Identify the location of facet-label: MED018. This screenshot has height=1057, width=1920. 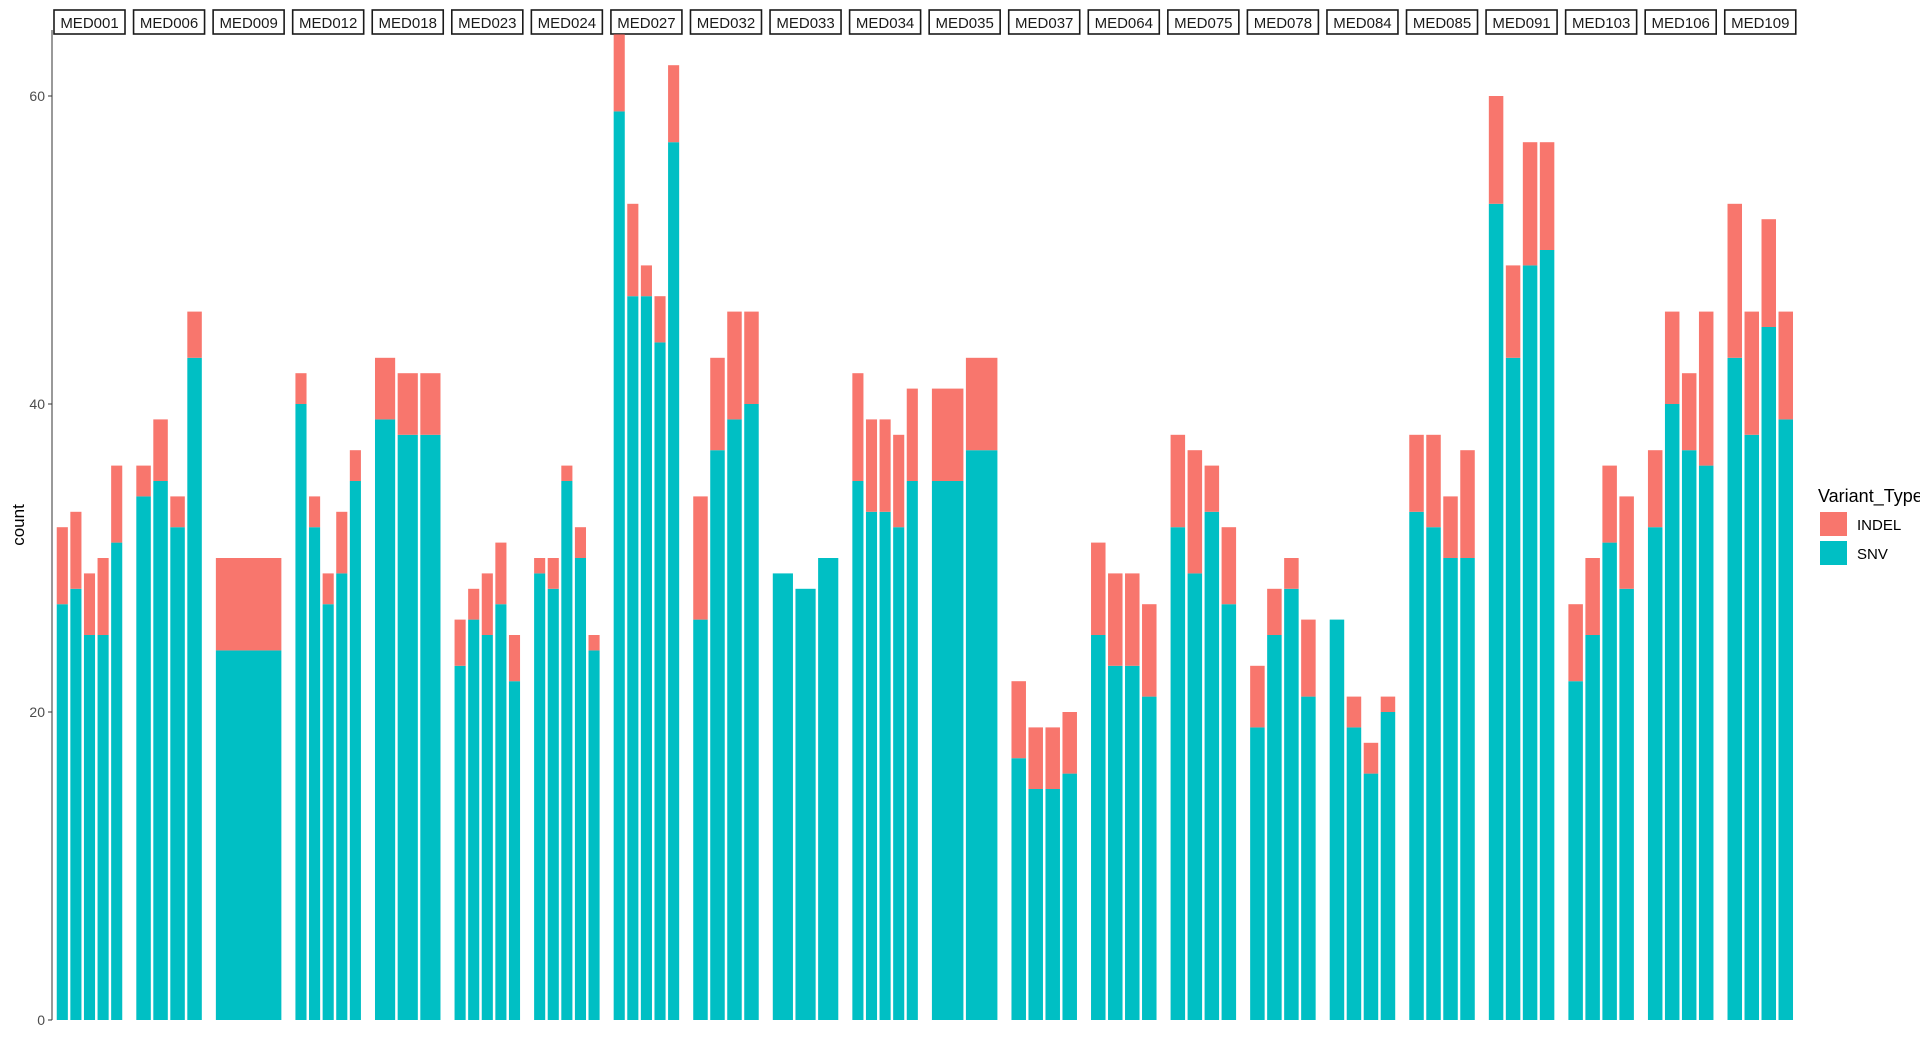
(408, 23).